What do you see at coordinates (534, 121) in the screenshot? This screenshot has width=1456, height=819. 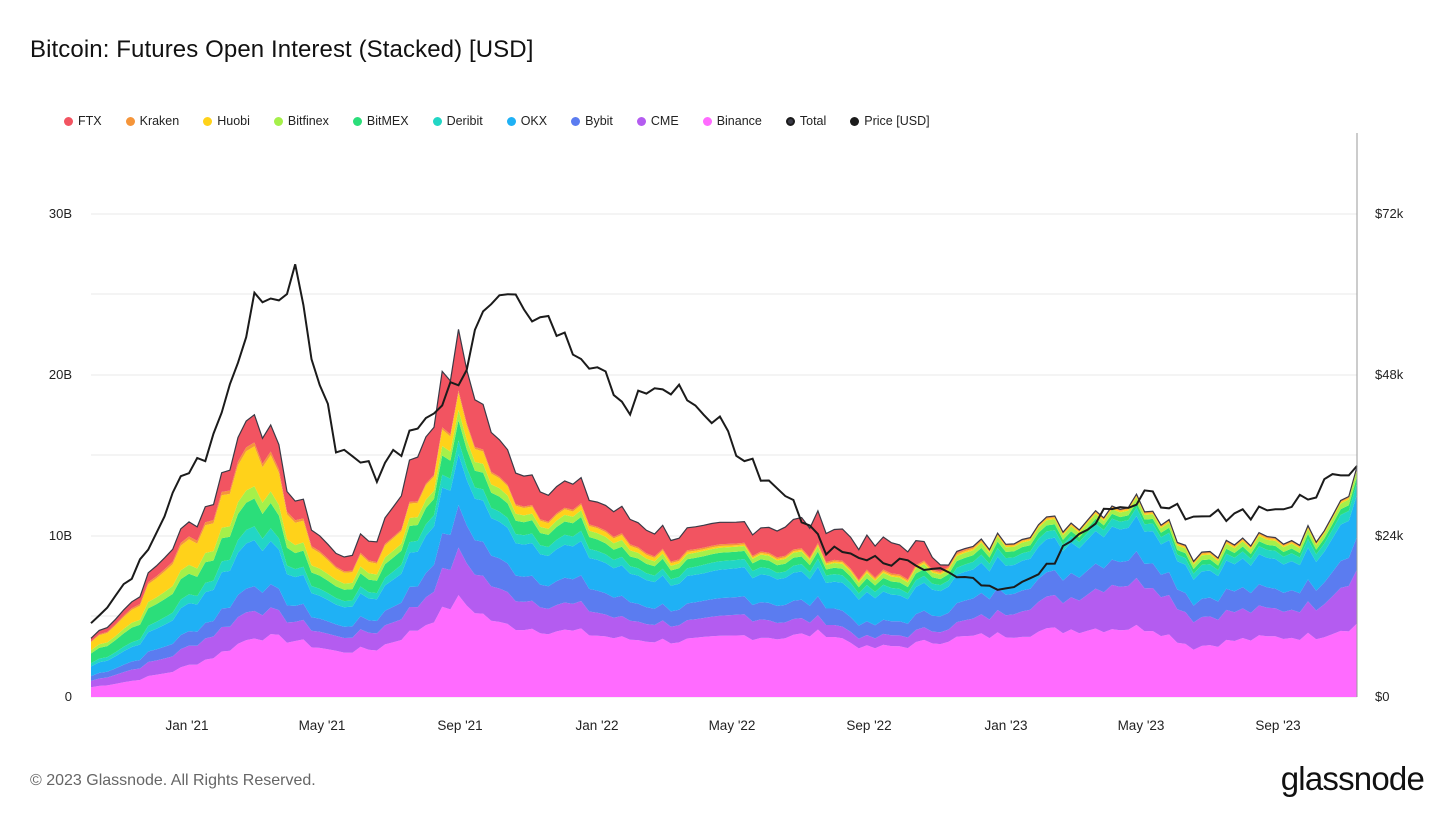 I see `legend-label-okx: OKX` at bounding box center [534, 121].